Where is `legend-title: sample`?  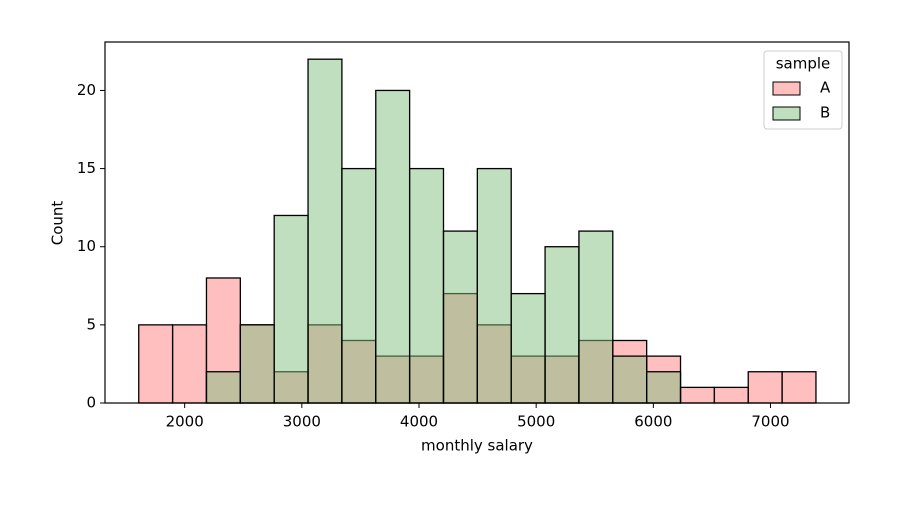
legend-title: sample is located at coordinates (803, 64).